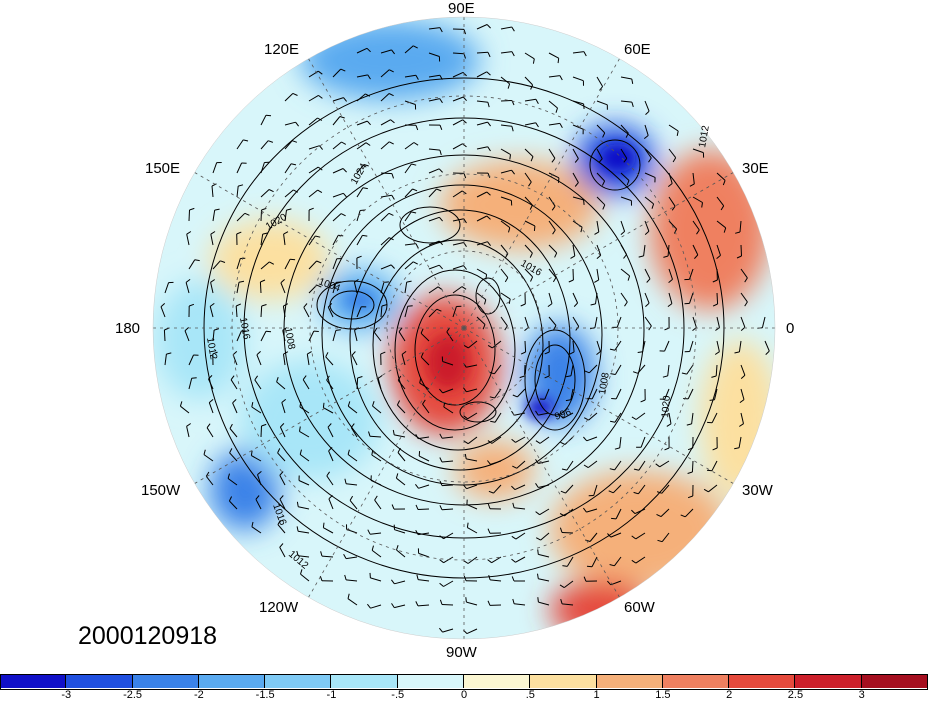 The width and height of the screenshot is (928, 702). I want to click on isobar-label: 1020, so click(666, 407).